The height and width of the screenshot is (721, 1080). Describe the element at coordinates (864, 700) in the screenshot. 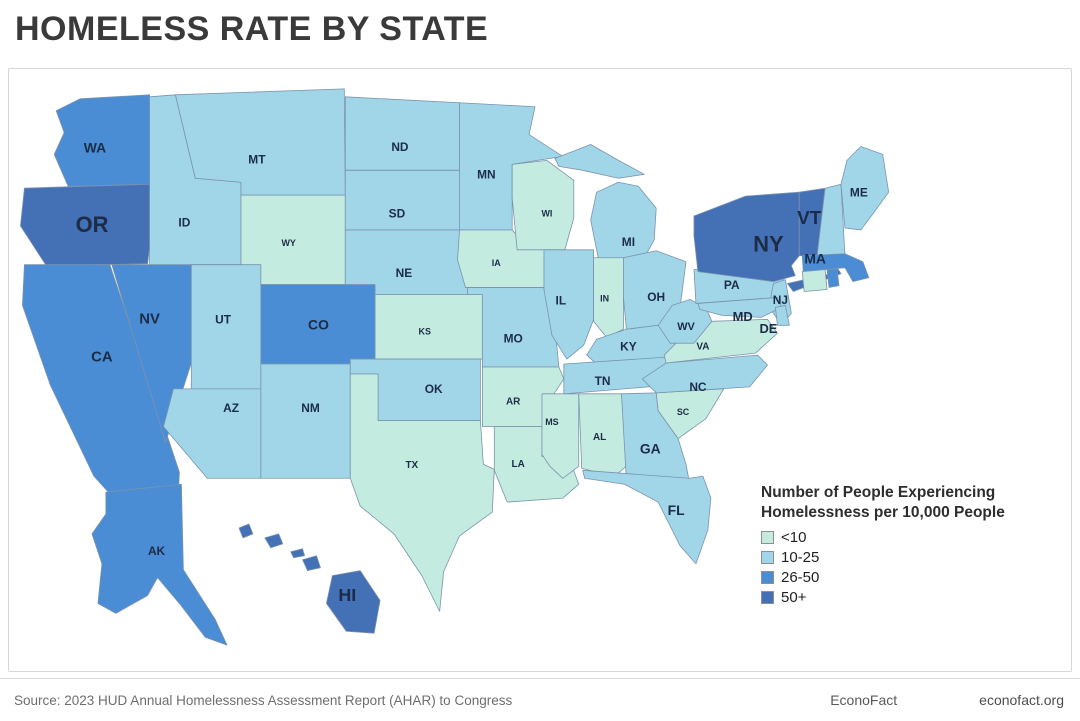

I see `econofact-label: EconoFact` at that location.